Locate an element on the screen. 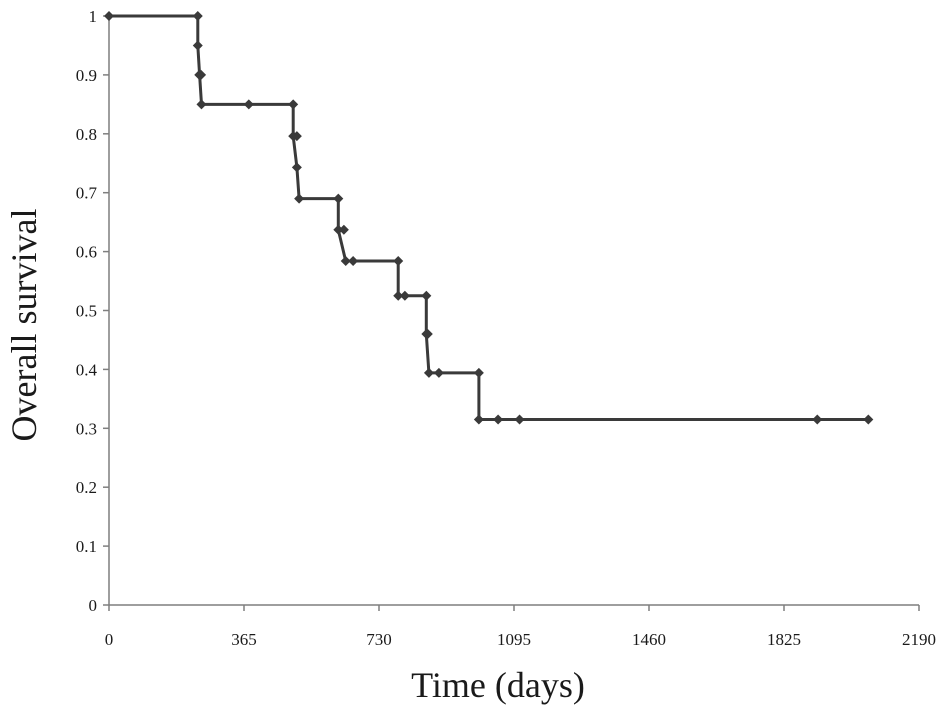  y-tick-label: 0.7 is located at coordinates (87, 193).